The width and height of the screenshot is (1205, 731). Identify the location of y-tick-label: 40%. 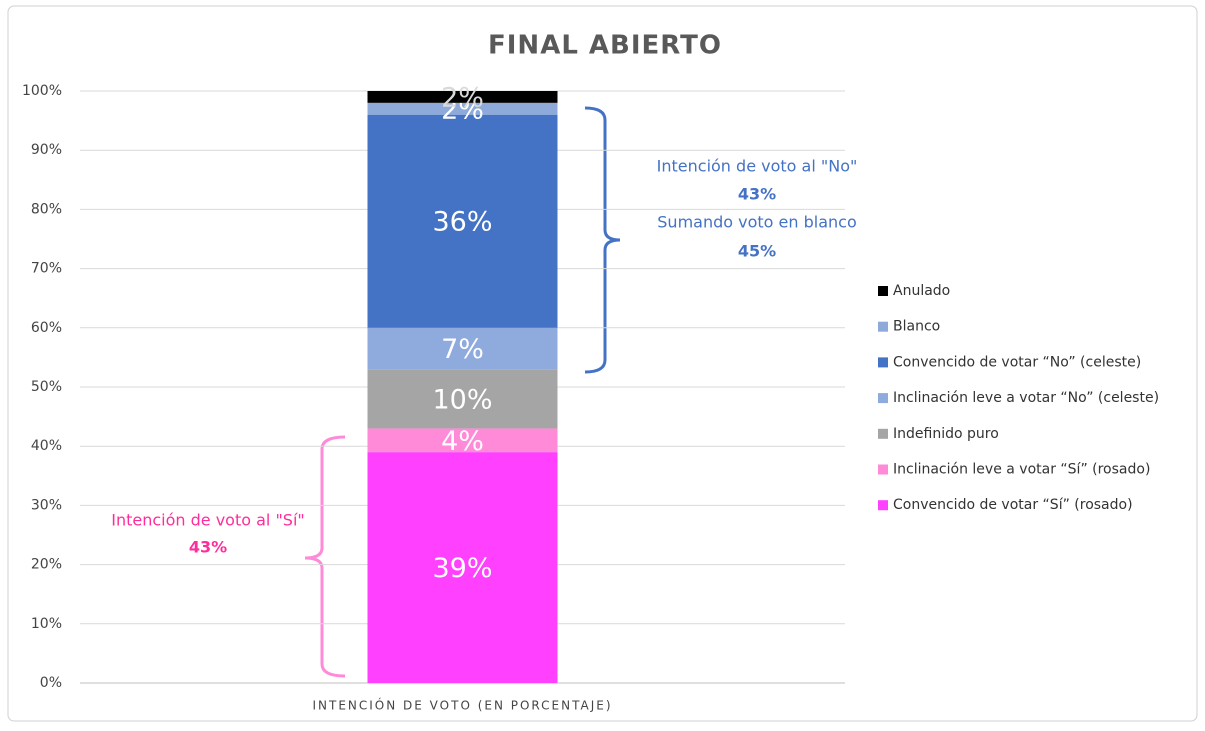
(46, 446).